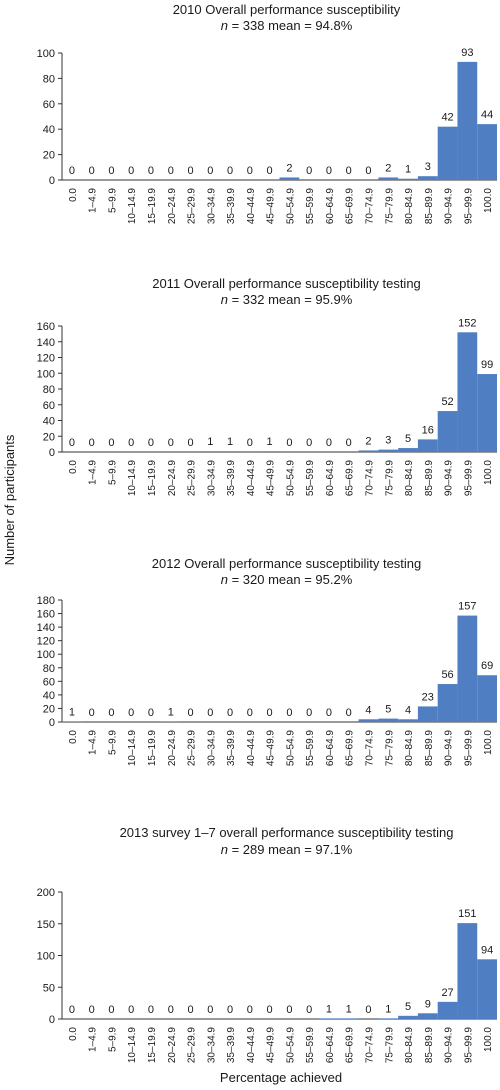  What do you see at coordinates (488, 742) in the screenshot?
I see `chart-3-x-tick-label: 100.0` at bounding box center [488, 742].